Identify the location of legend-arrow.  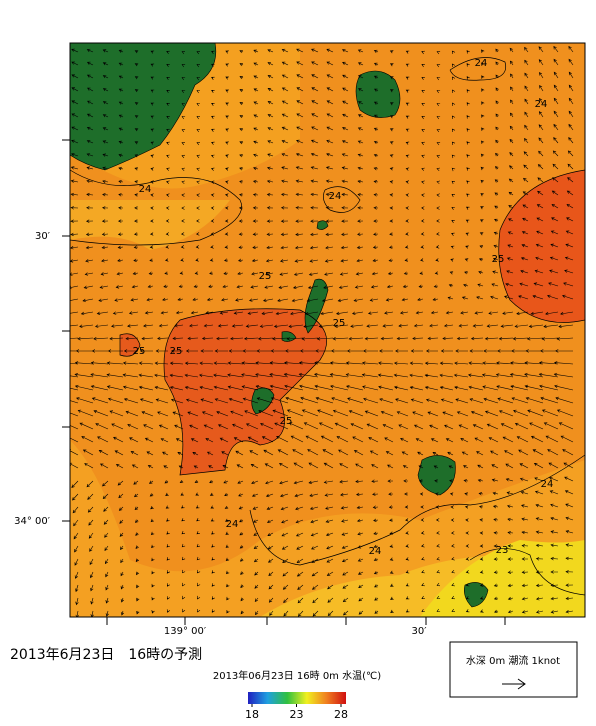
(514, 684).